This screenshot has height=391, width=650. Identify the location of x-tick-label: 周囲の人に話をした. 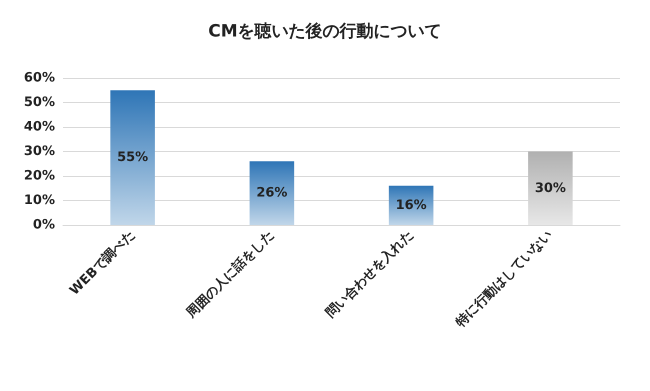
(230, 274).